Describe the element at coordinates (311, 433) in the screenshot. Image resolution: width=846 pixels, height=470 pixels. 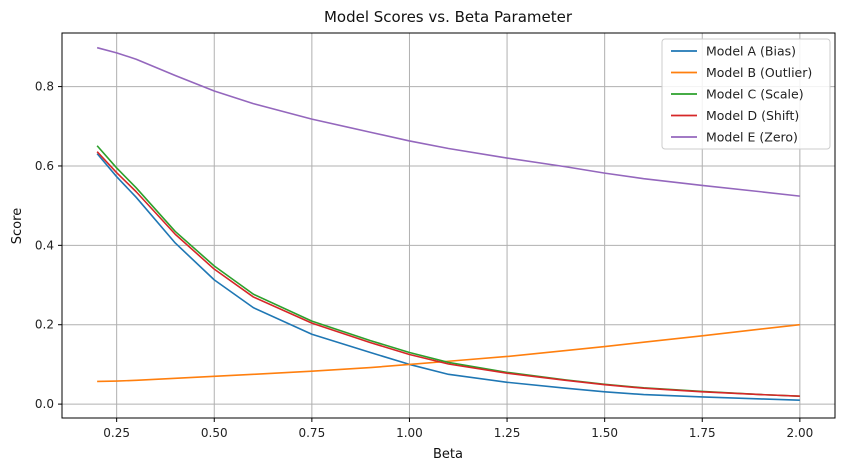
I see `x-tick-label: 0.75` at that location.